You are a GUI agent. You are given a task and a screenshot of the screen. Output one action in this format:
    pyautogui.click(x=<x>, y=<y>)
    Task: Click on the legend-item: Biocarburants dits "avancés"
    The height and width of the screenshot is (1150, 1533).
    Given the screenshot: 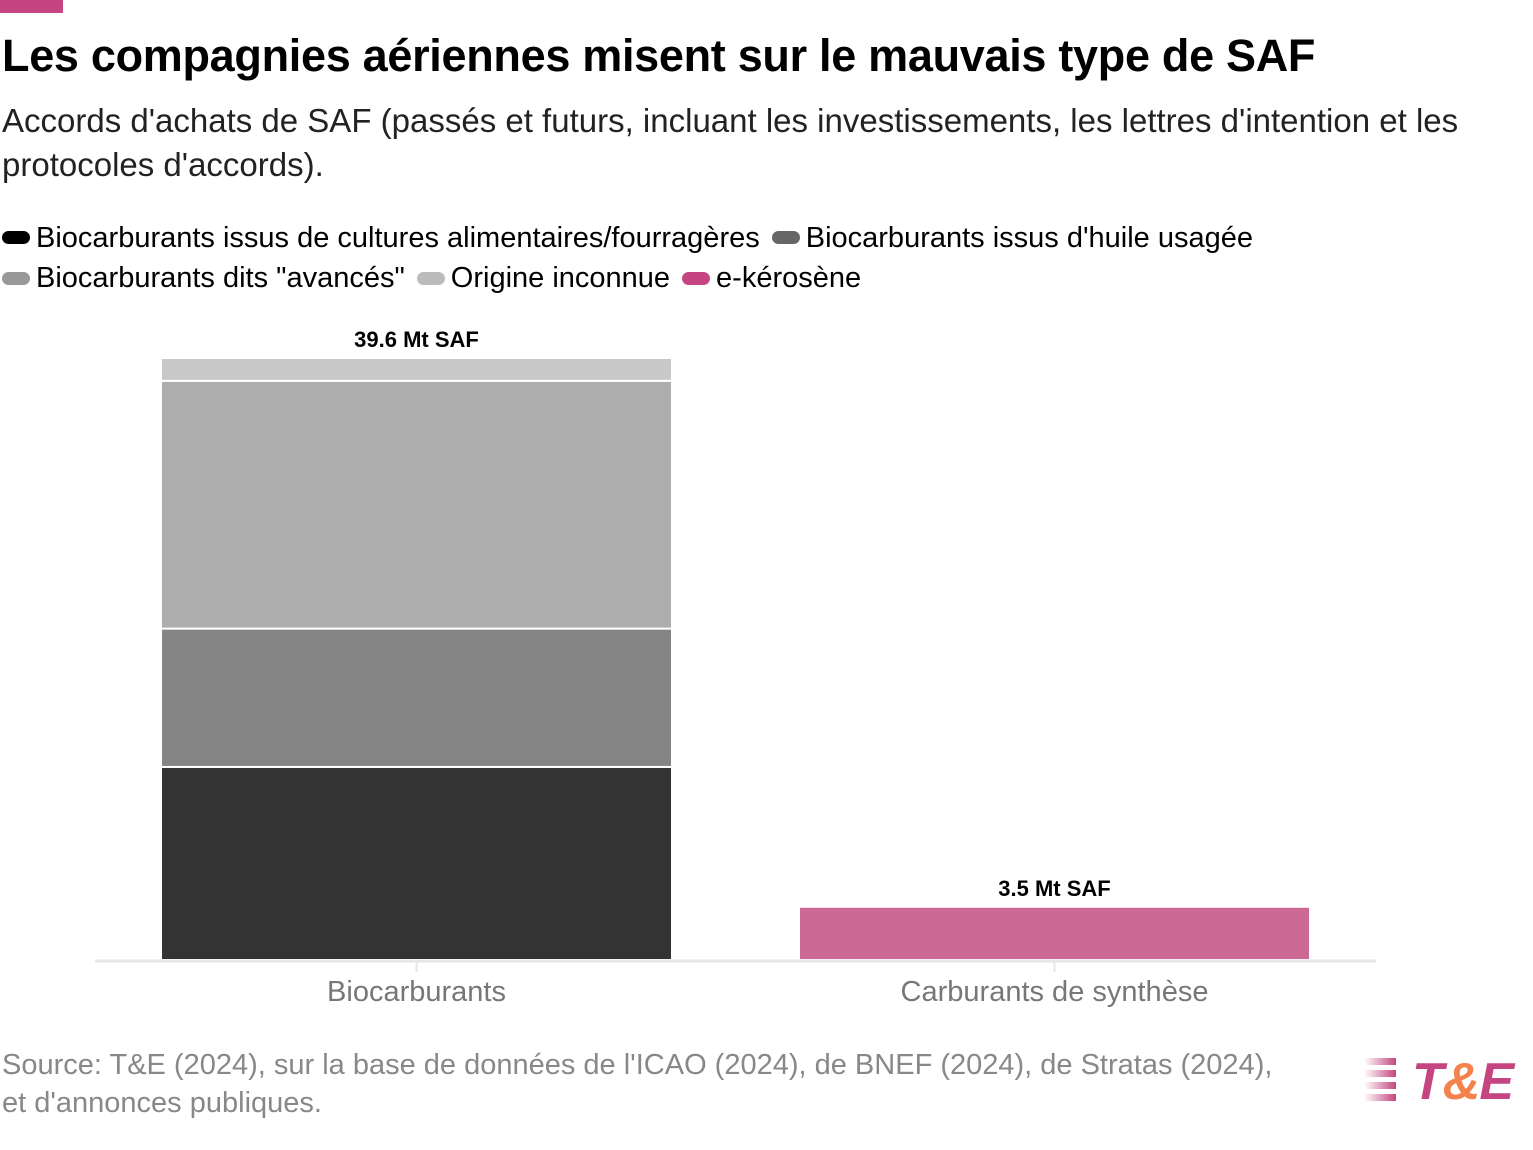 What is the action you would take?
    pyautogui.click(x=203, y=278)
    